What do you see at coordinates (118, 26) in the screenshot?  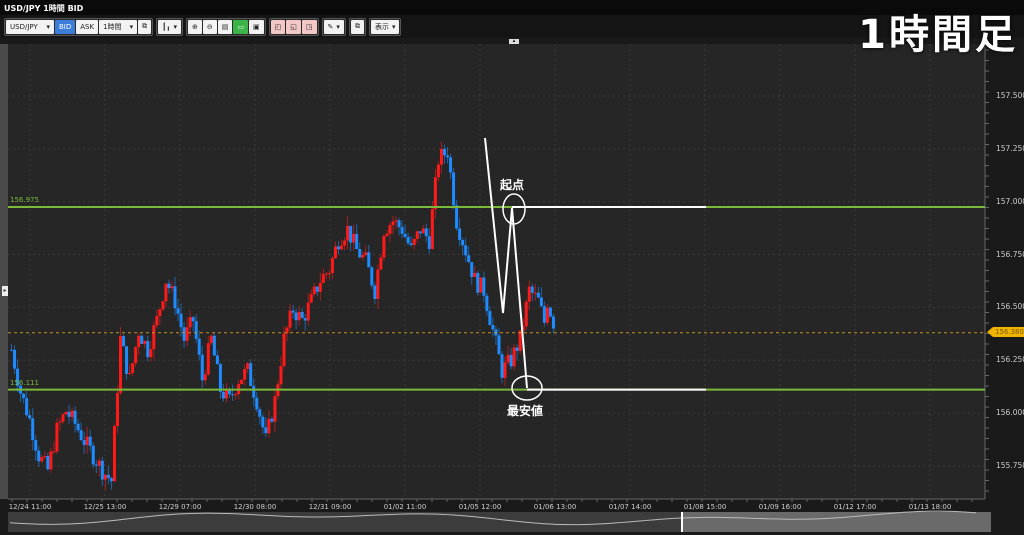 I see `timeframe-select: 1時間 ▾` at bounding box center [118, 26].